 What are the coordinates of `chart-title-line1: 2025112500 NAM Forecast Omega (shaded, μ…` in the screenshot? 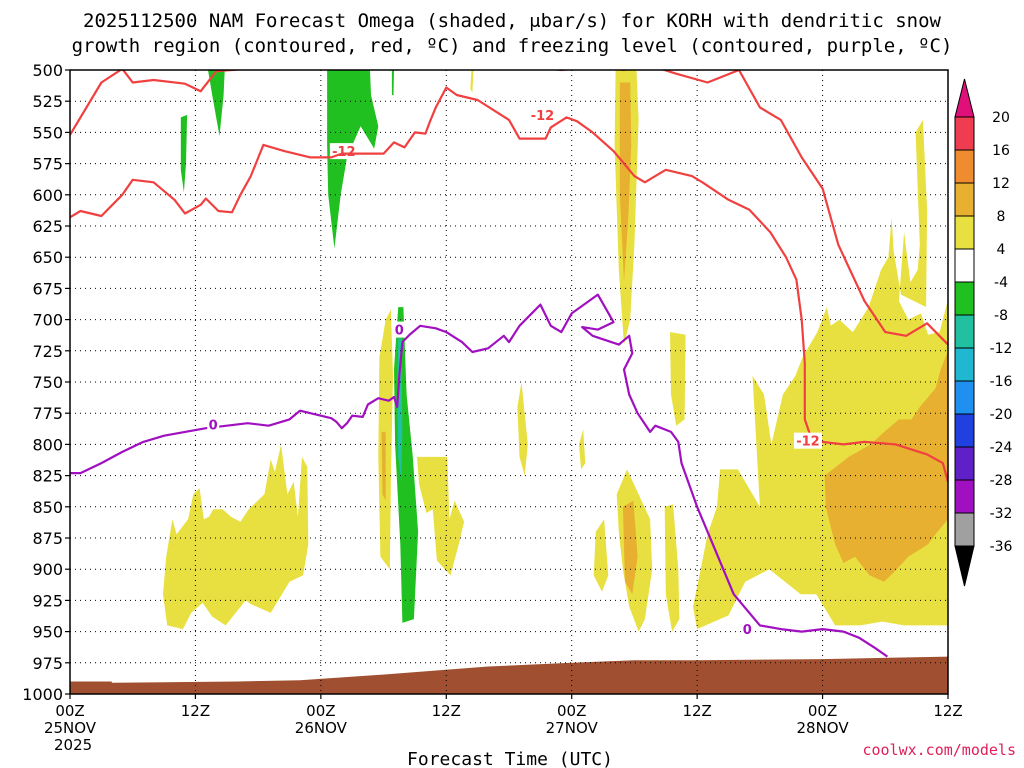 It's located at (512, 21).